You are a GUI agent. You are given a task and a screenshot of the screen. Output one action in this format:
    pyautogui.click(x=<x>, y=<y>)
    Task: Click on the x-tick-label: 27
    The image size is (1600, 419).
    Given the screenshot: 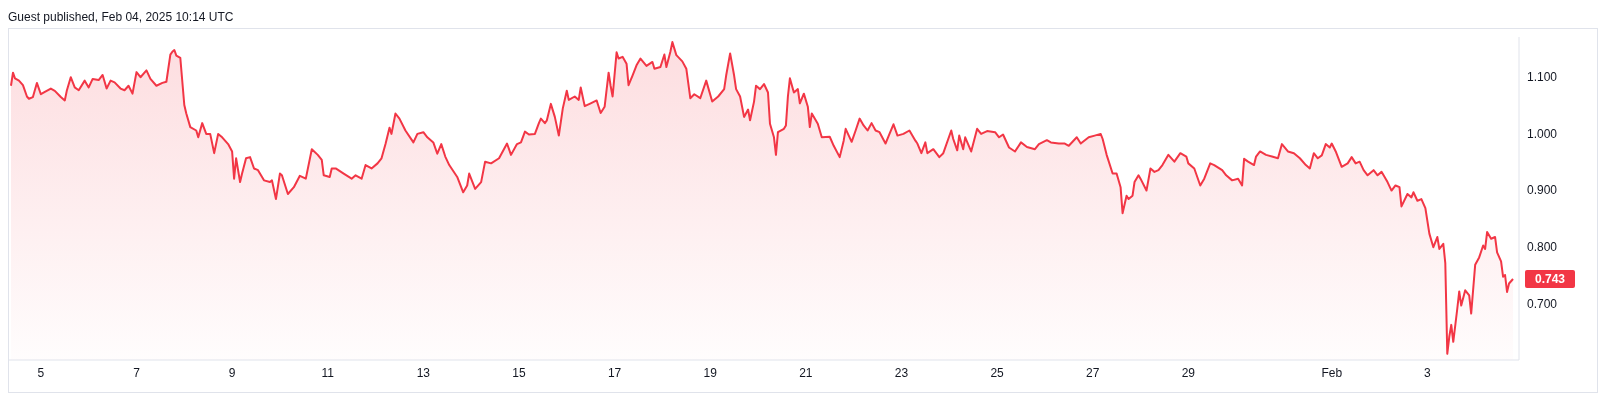 What is the action you would take?
    pyautogui.click(x=1093, y=372)
    